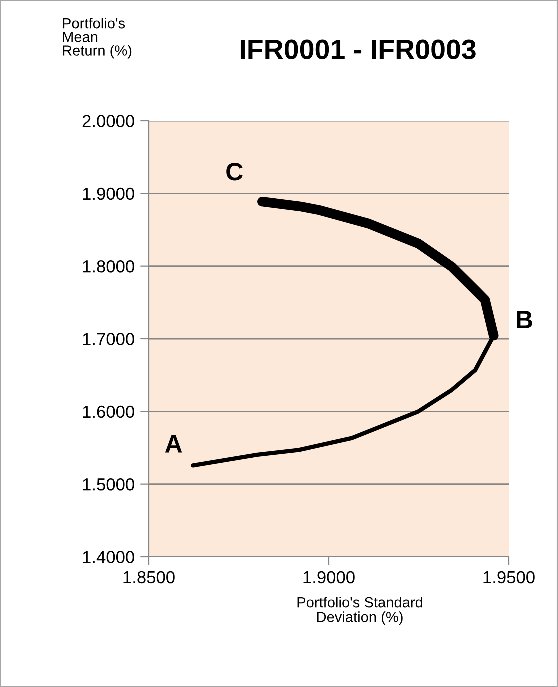  I want to click on x-axis-title: Portfolio's Standard Deviation (%), so click(360, 611).